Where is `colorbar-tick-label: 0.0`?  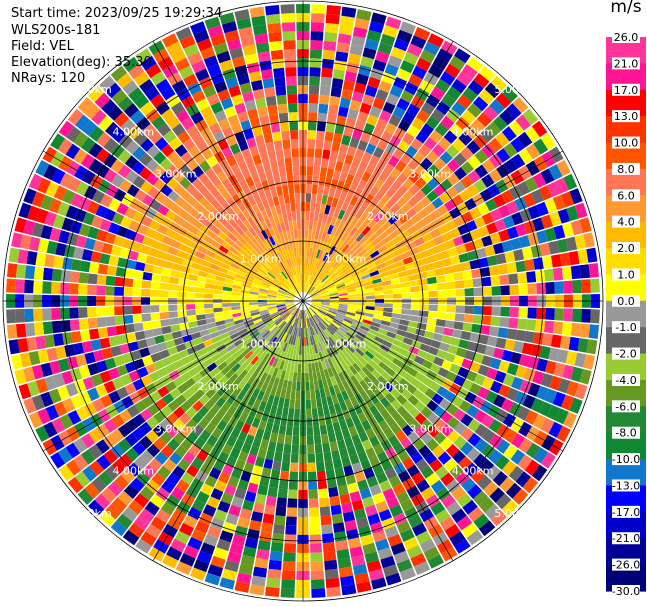 colorbar-tick-label: 0.0 is located at coordinates (626, 301).